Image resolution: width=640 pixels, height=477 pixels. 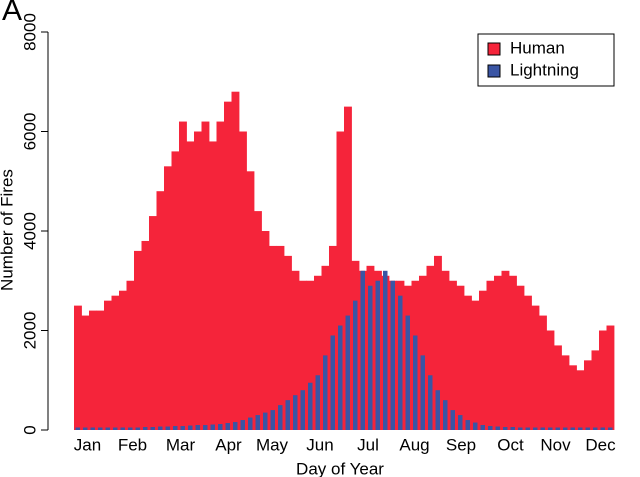 I want to click on panel-label: A, so click(x=12, y=13).